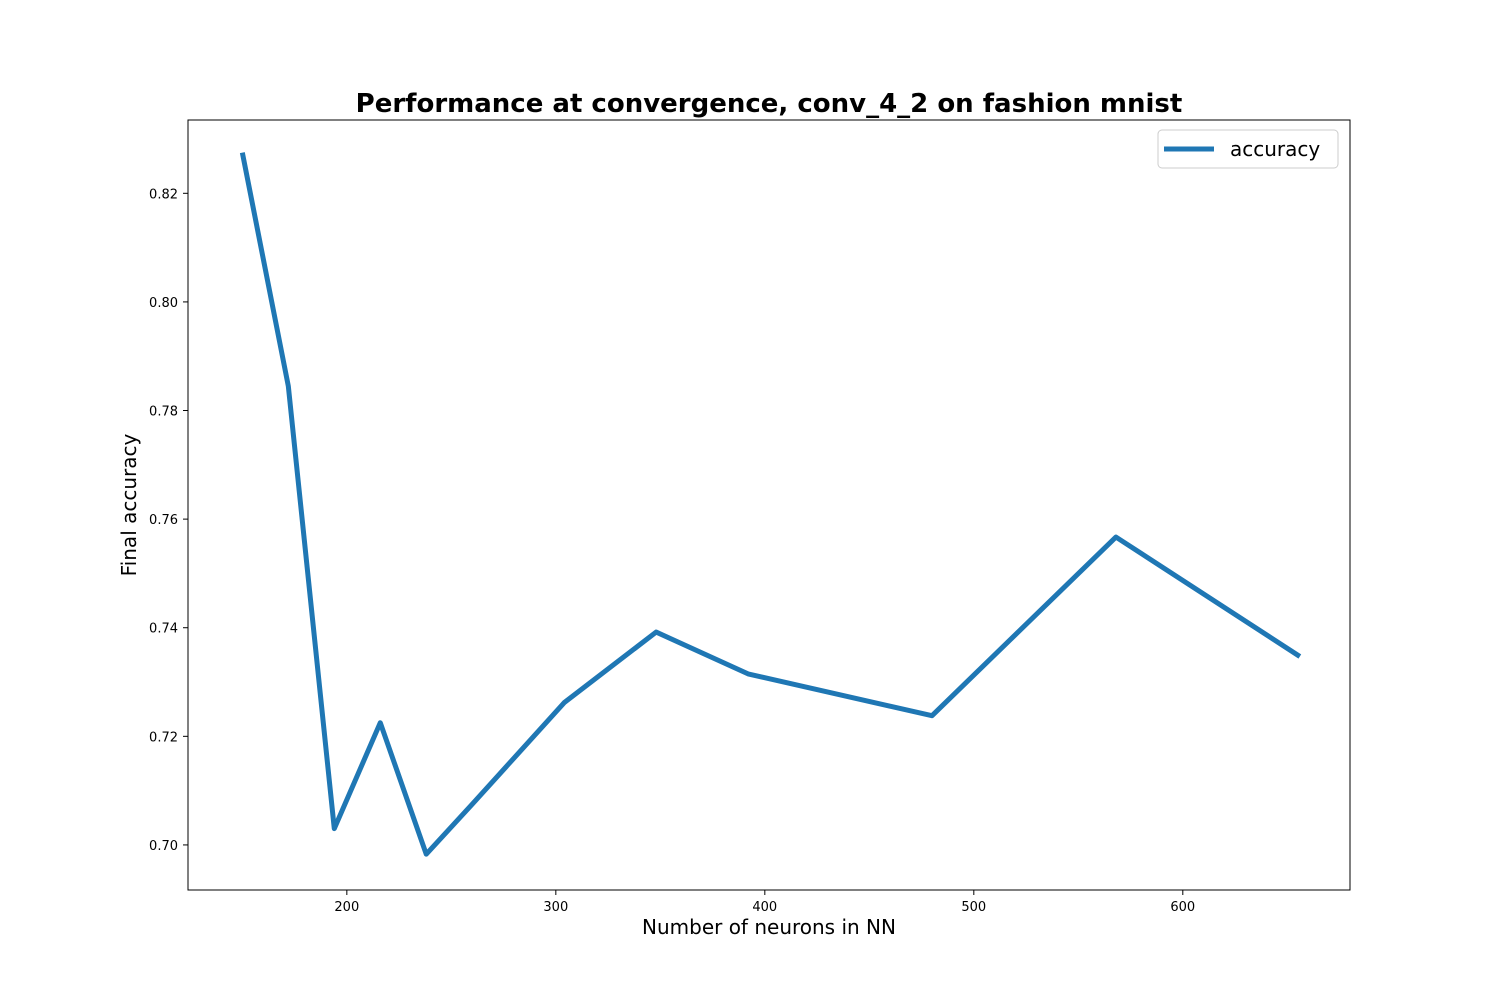 This screenshot has height=1000, width=1500. I want to click on y-tick-label-0: 0.70, so click(163, 846).